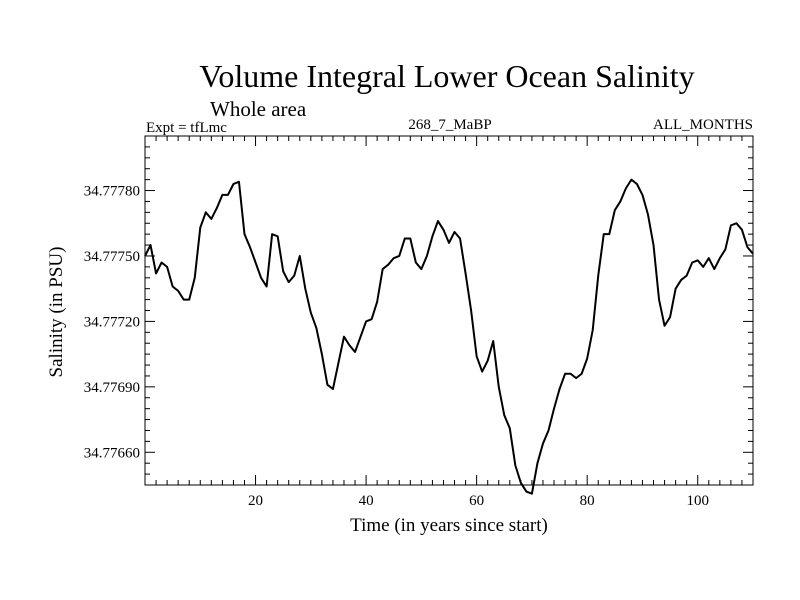 Image resolution: width=800 pixels, height=600 pixels. I want to click on chart-subtitle: Whole area, so click(258, 109).